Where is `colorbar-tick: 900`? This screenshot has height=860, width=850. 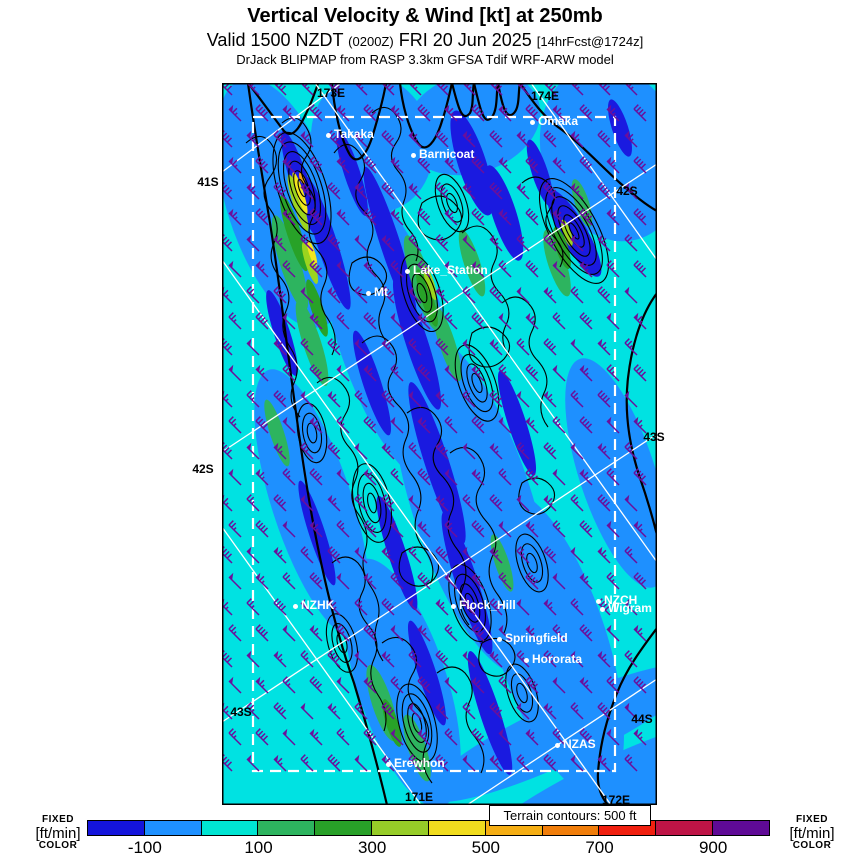
colorbar-tick: 900 is located at coordinates (713, 847).